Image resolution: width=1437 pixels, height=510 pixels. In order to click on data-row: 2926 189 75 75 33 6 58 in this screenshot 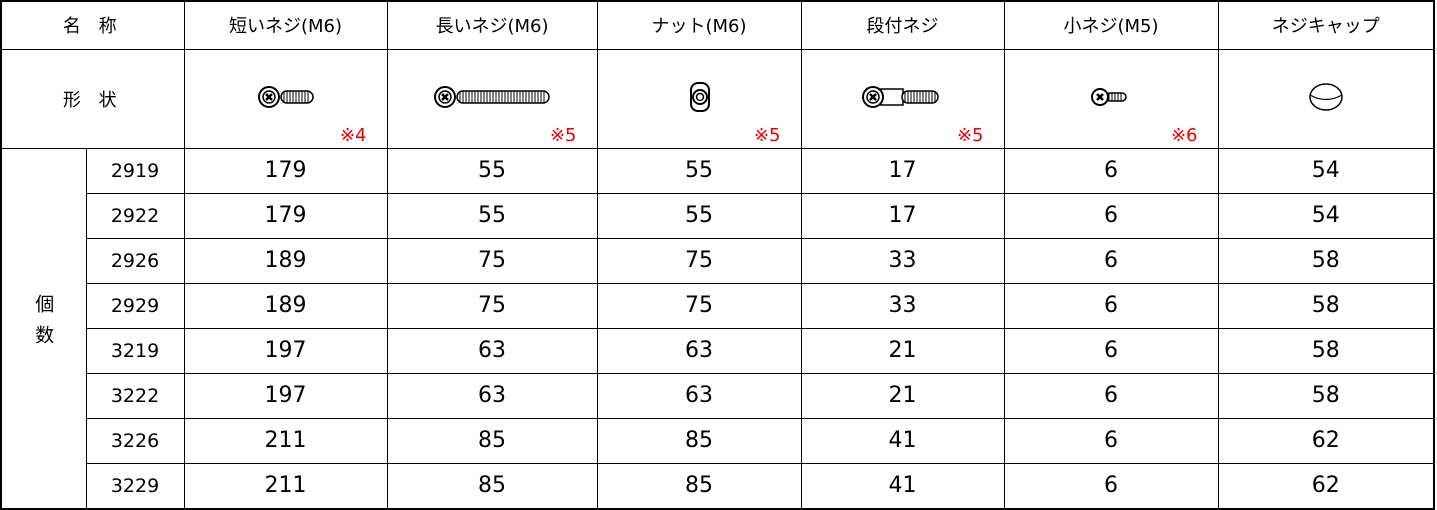, I will do `click(718, 260)`.